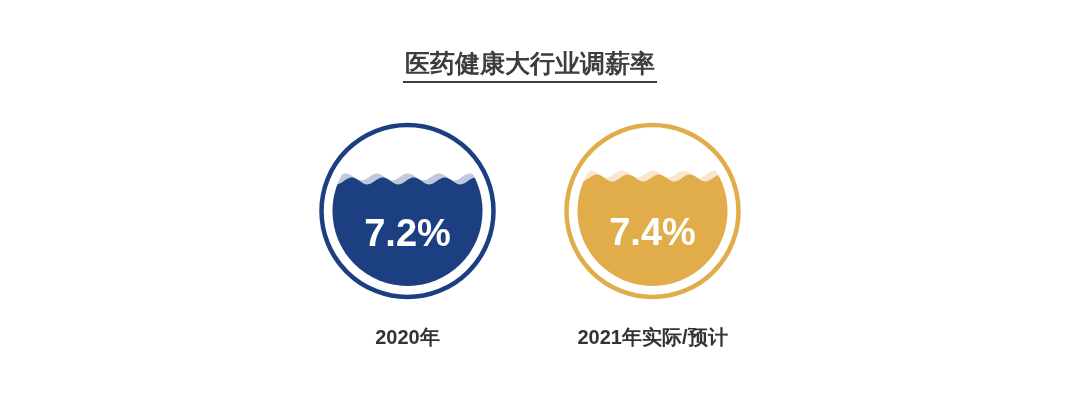 The height and width of the screenshot is (403, 1080). What do you see at coordinates (407, 337) in the screenshot?
I see `category-label: 2020年` at bounding box center [407, 337].